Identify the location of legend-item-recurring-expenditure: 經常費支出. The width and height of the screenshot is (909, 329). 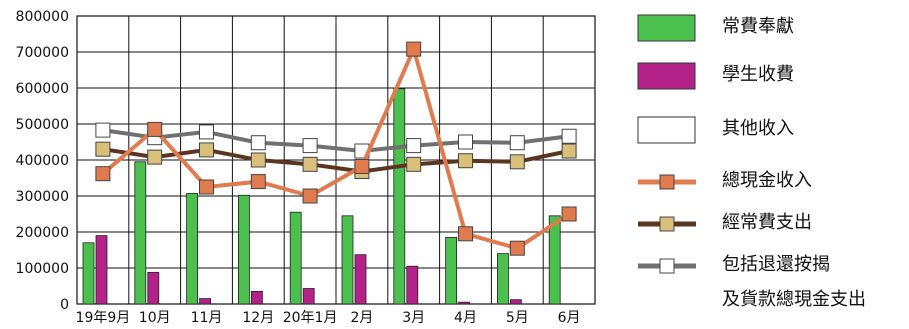
(769, 224).